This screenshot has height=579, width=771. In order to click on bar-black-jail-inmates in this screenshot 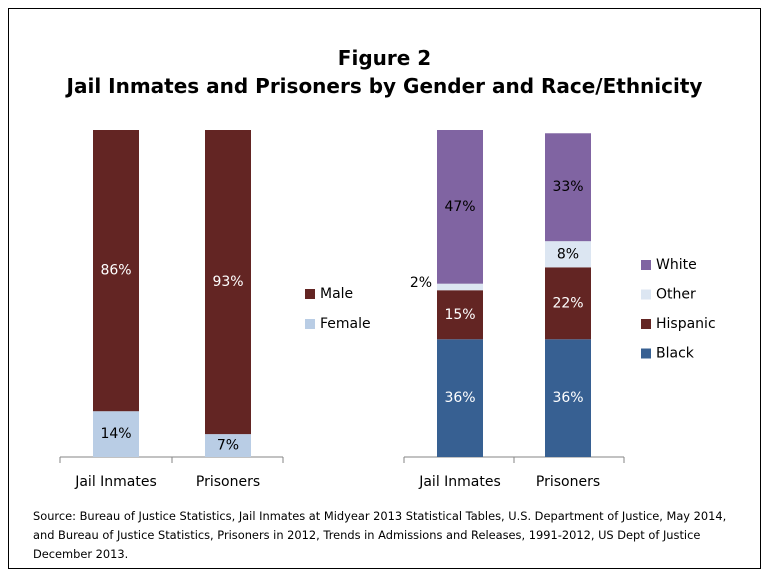, I will do `click(460, 398)`.